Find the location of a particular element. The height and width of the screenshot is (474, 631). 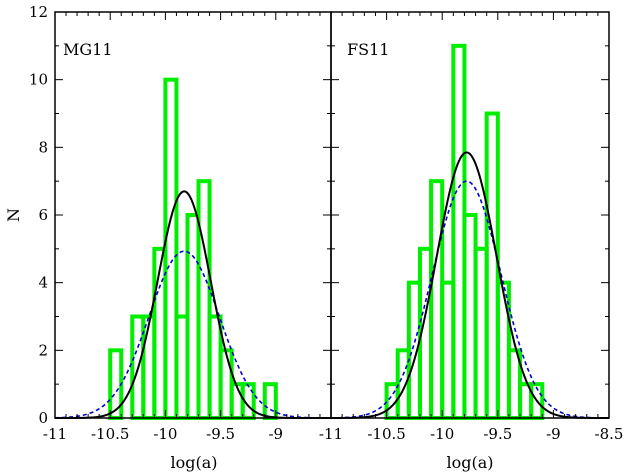

y-tick-label: 8 is located at coordinates (43, 147).